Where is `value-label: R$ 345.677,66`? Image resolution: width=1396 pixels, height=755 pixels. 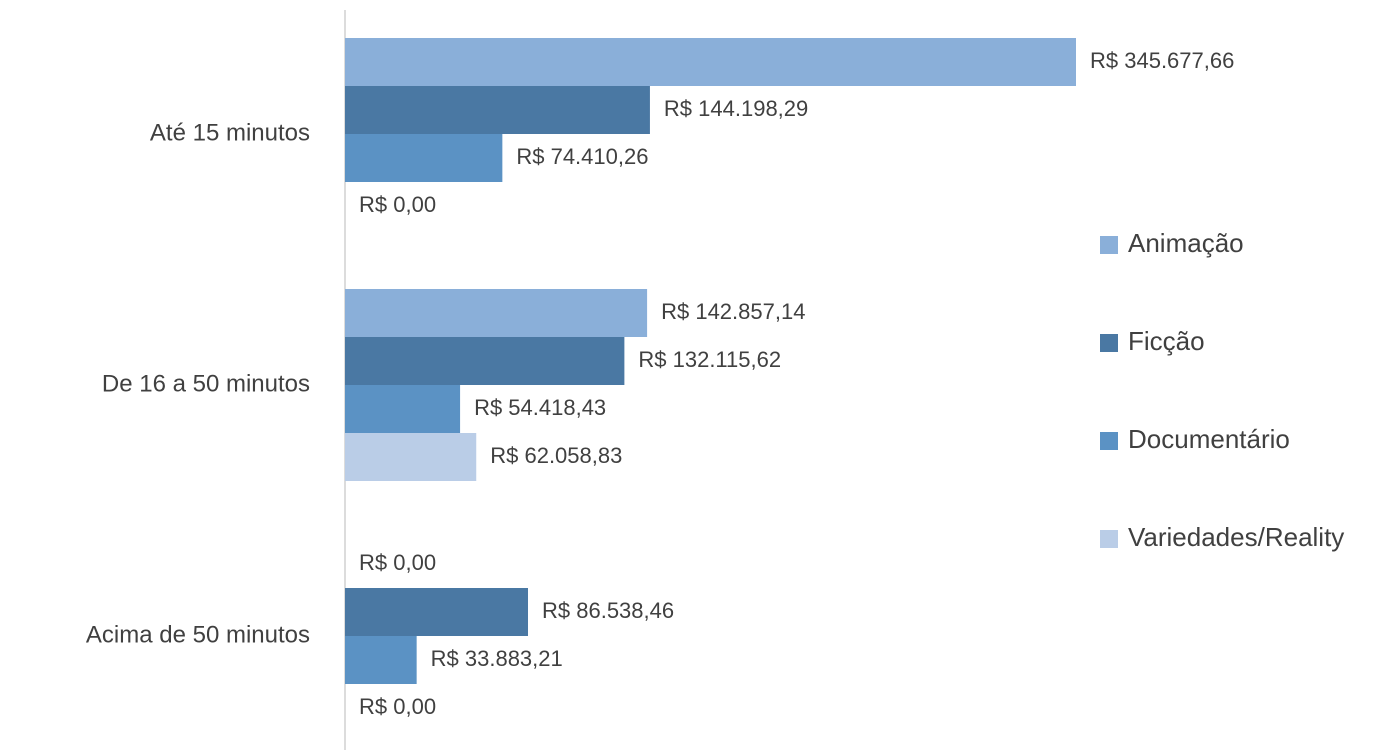
value-label: R$ 345.677,66 is located at coordinates (1162, 60).